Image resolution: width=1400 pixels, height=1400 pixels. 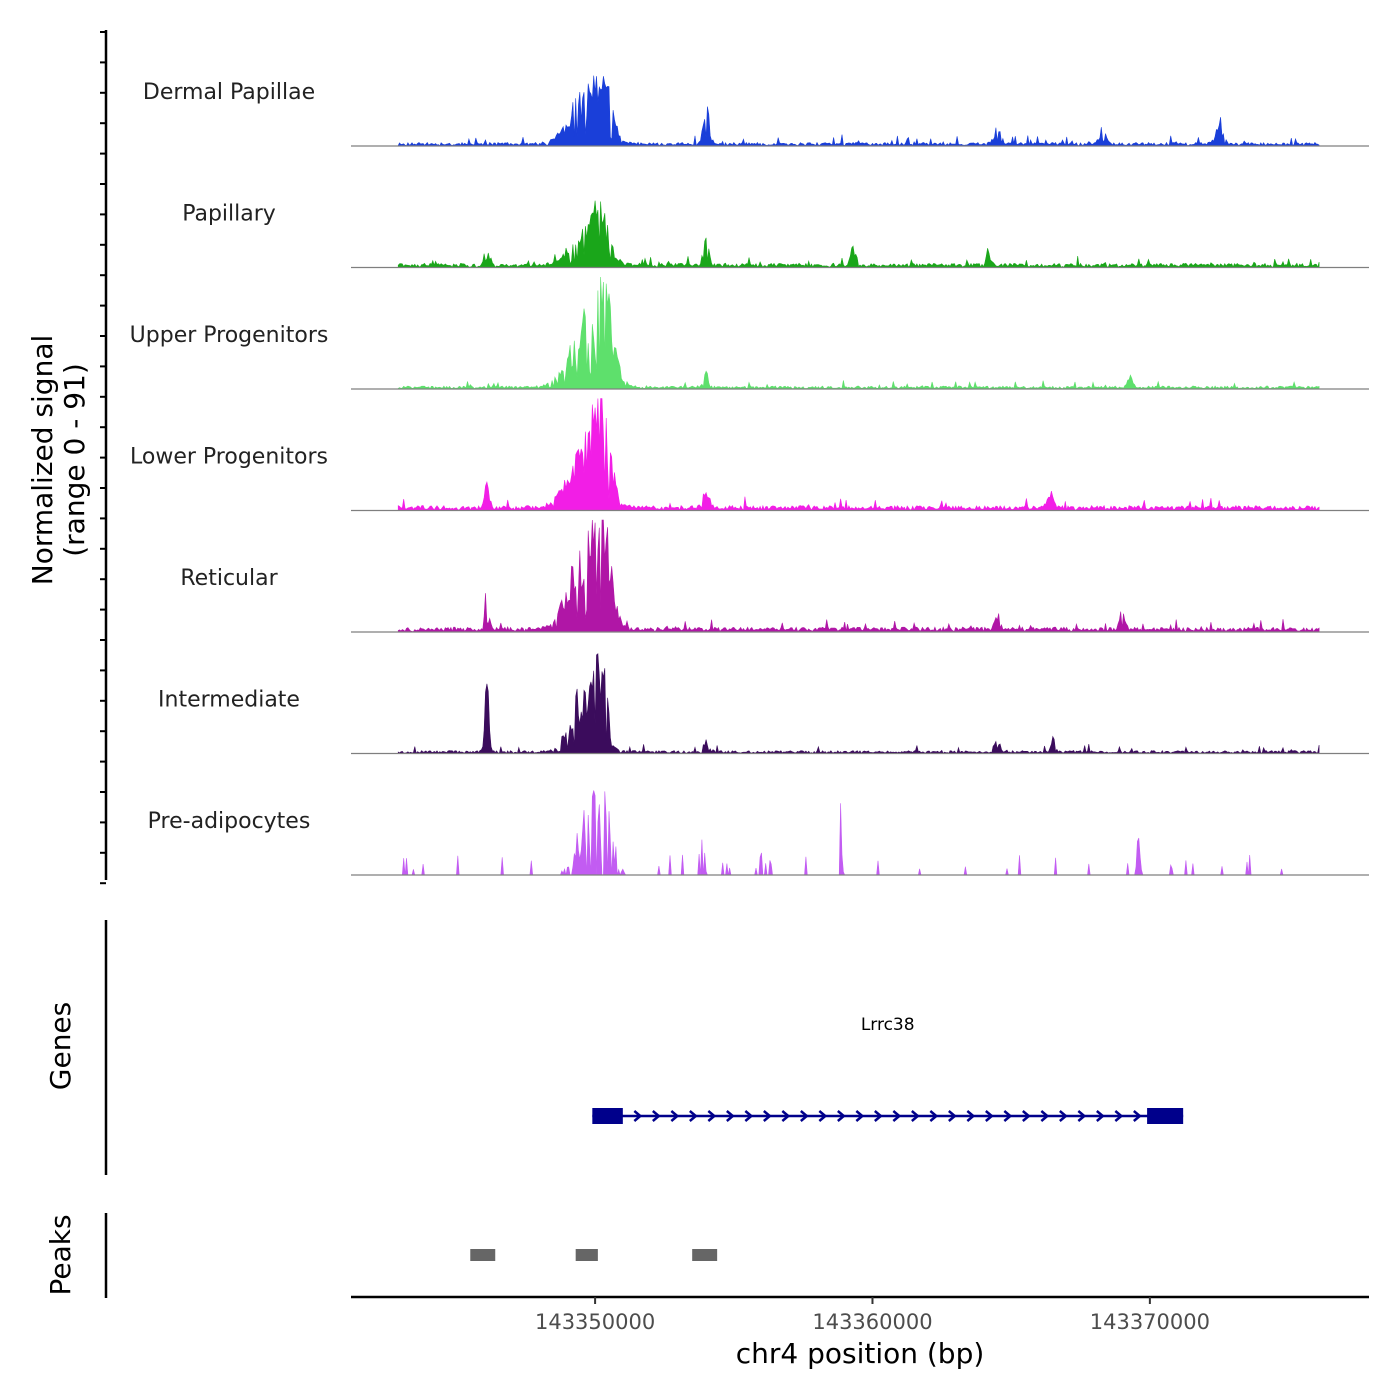 I want to click on y-axis-title-line2: (range 0 - 91), so click(x=74, y=460).